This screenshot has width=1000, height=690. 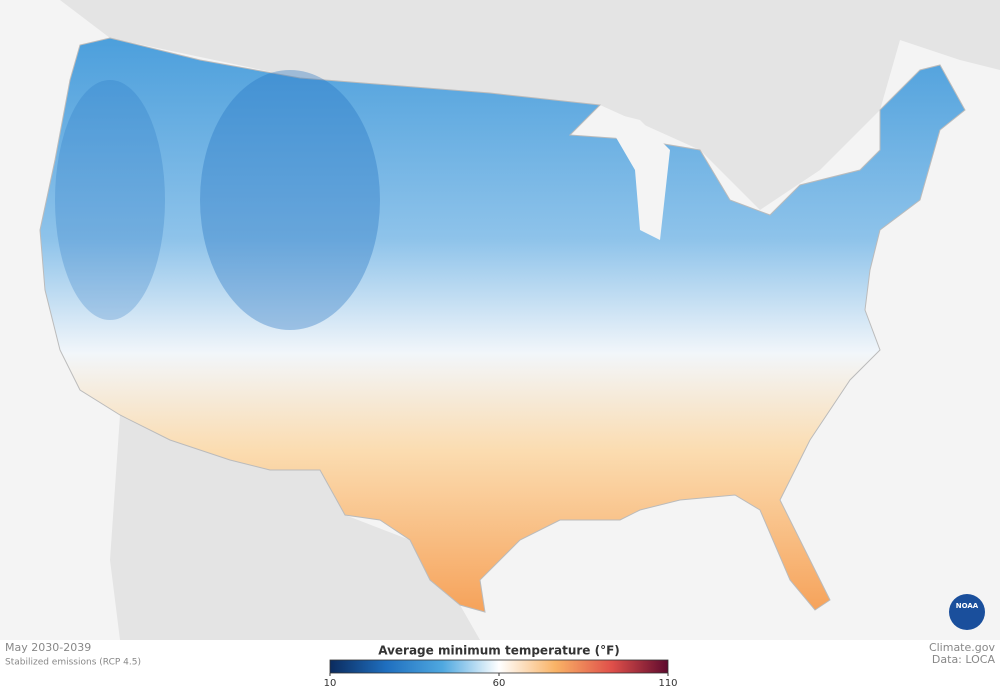 I want to click on tick-label: 110, so click(x=667, y=683).